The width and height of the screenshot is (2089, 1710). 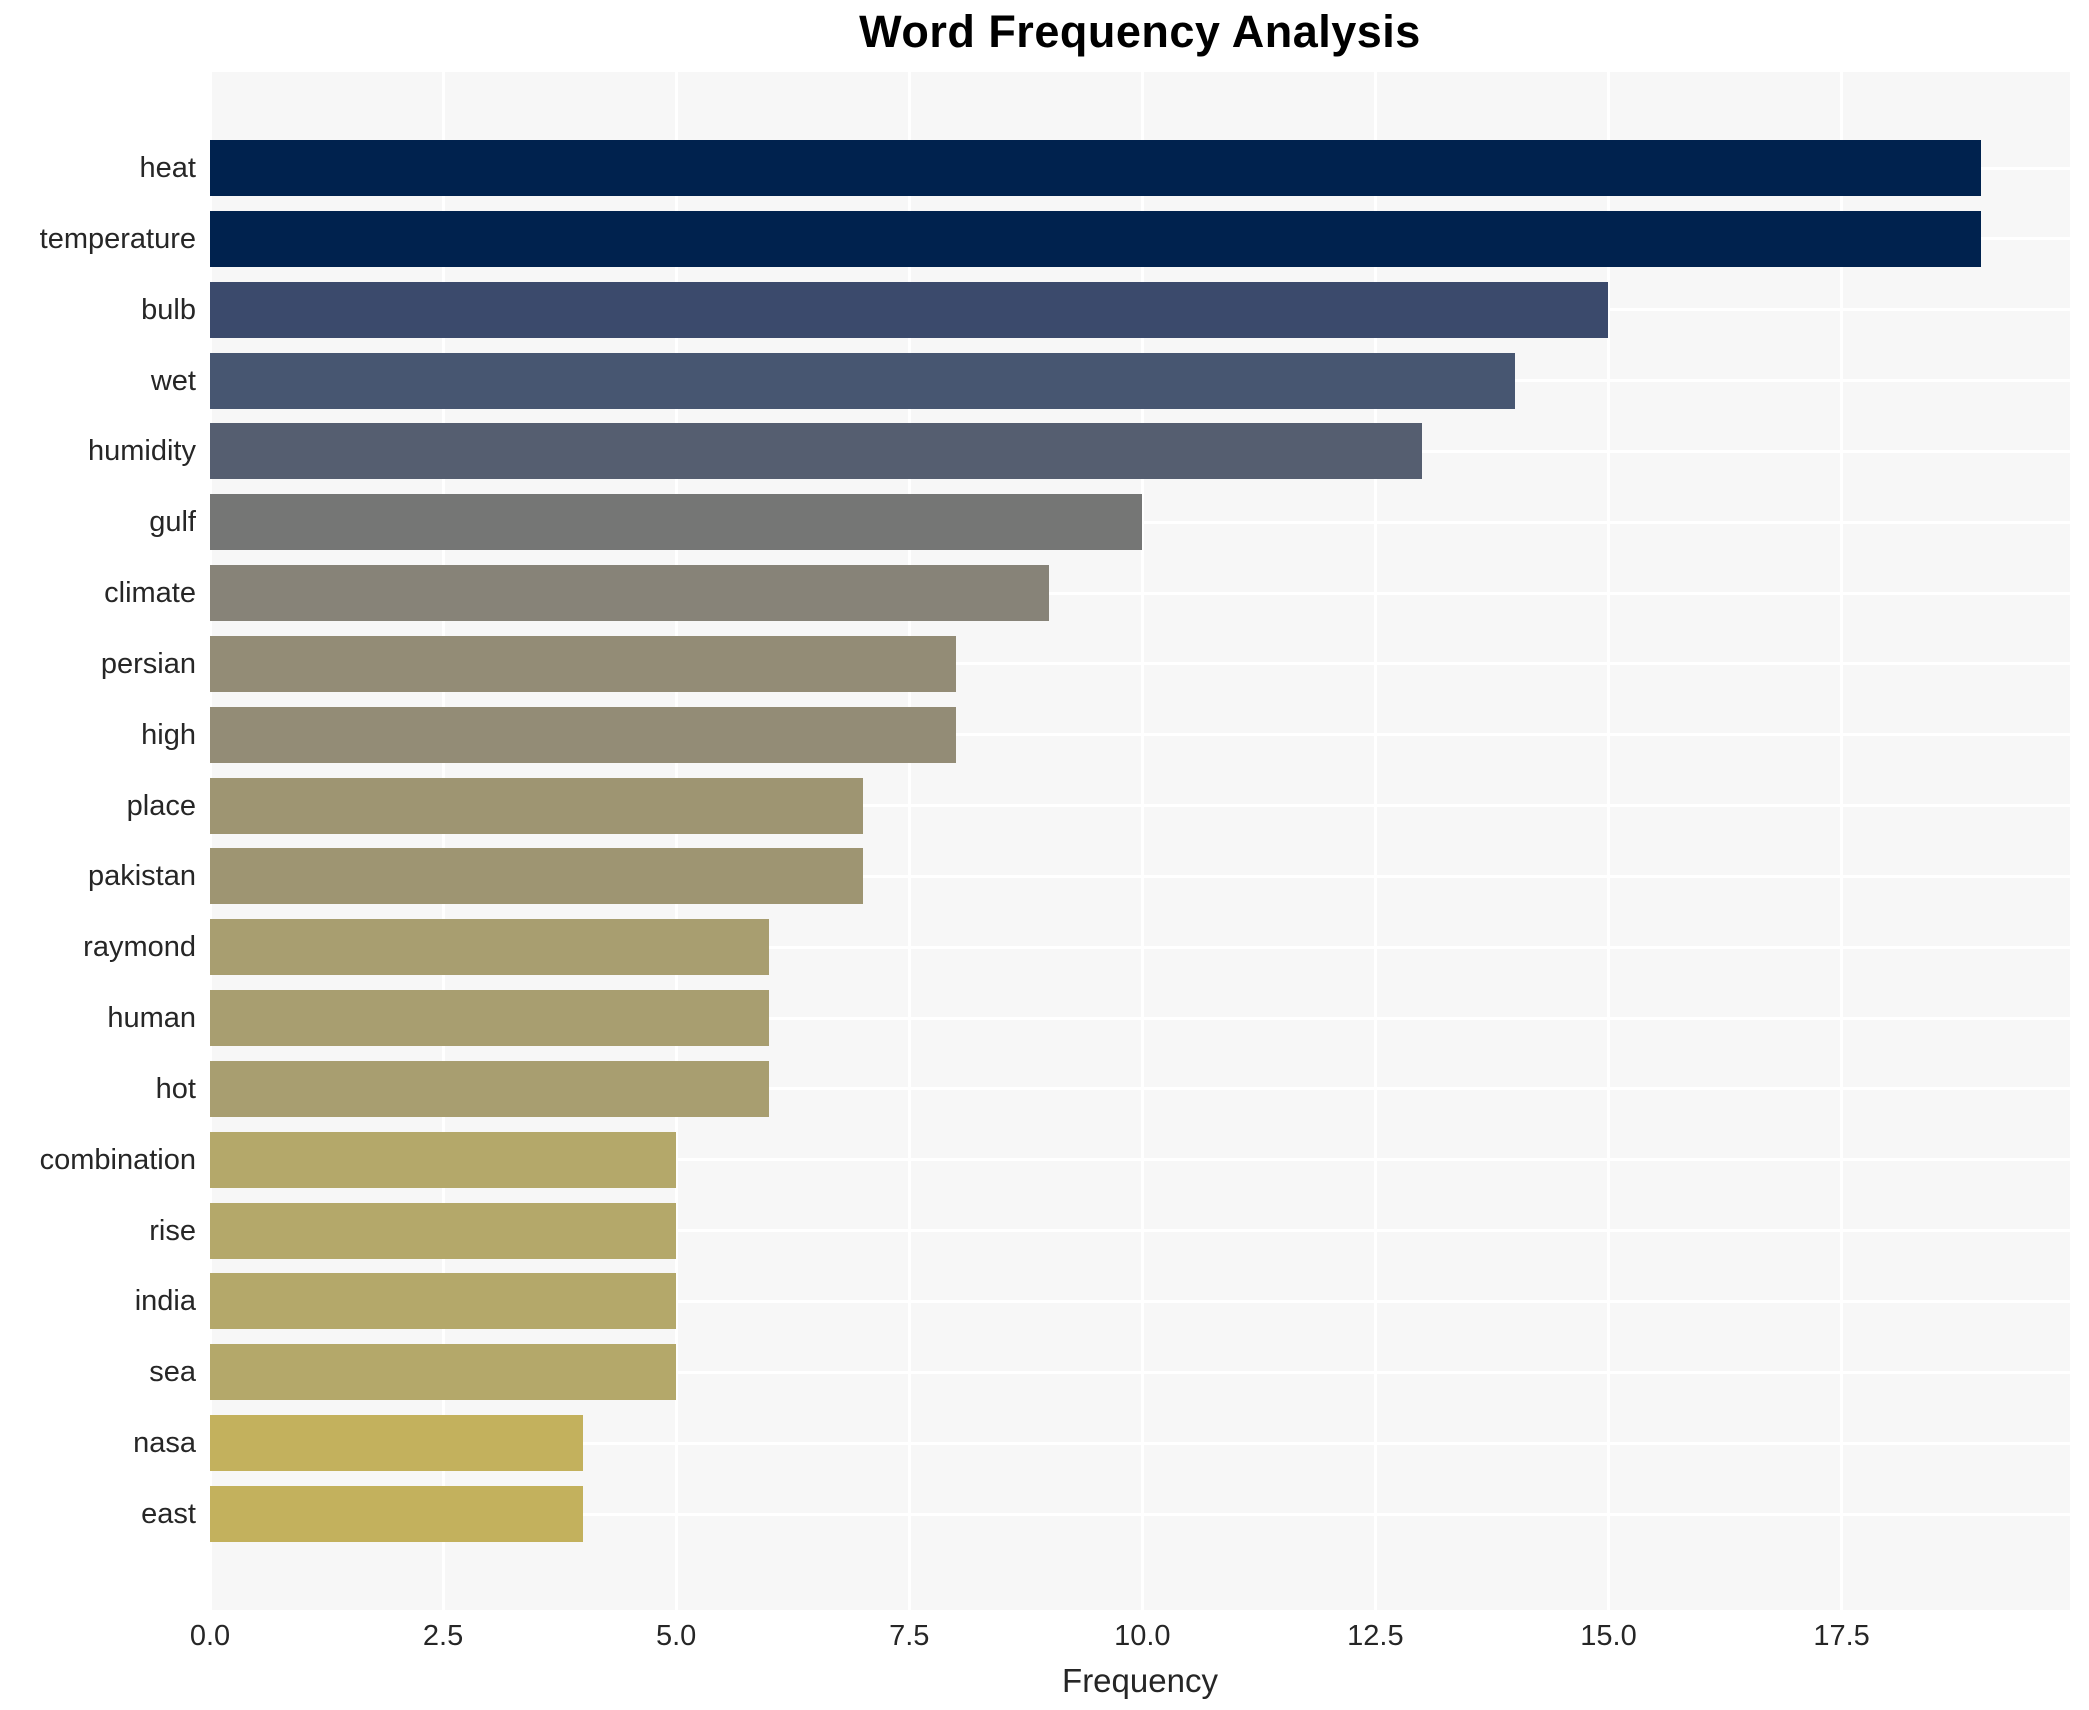 I want to click on bar-climate, so click(x=630, y=593).